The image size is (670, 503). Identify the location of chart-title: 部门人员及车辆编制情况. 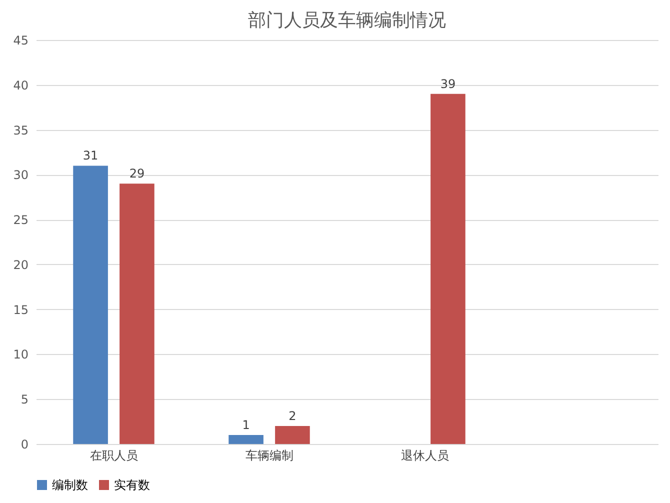
(347, 20).